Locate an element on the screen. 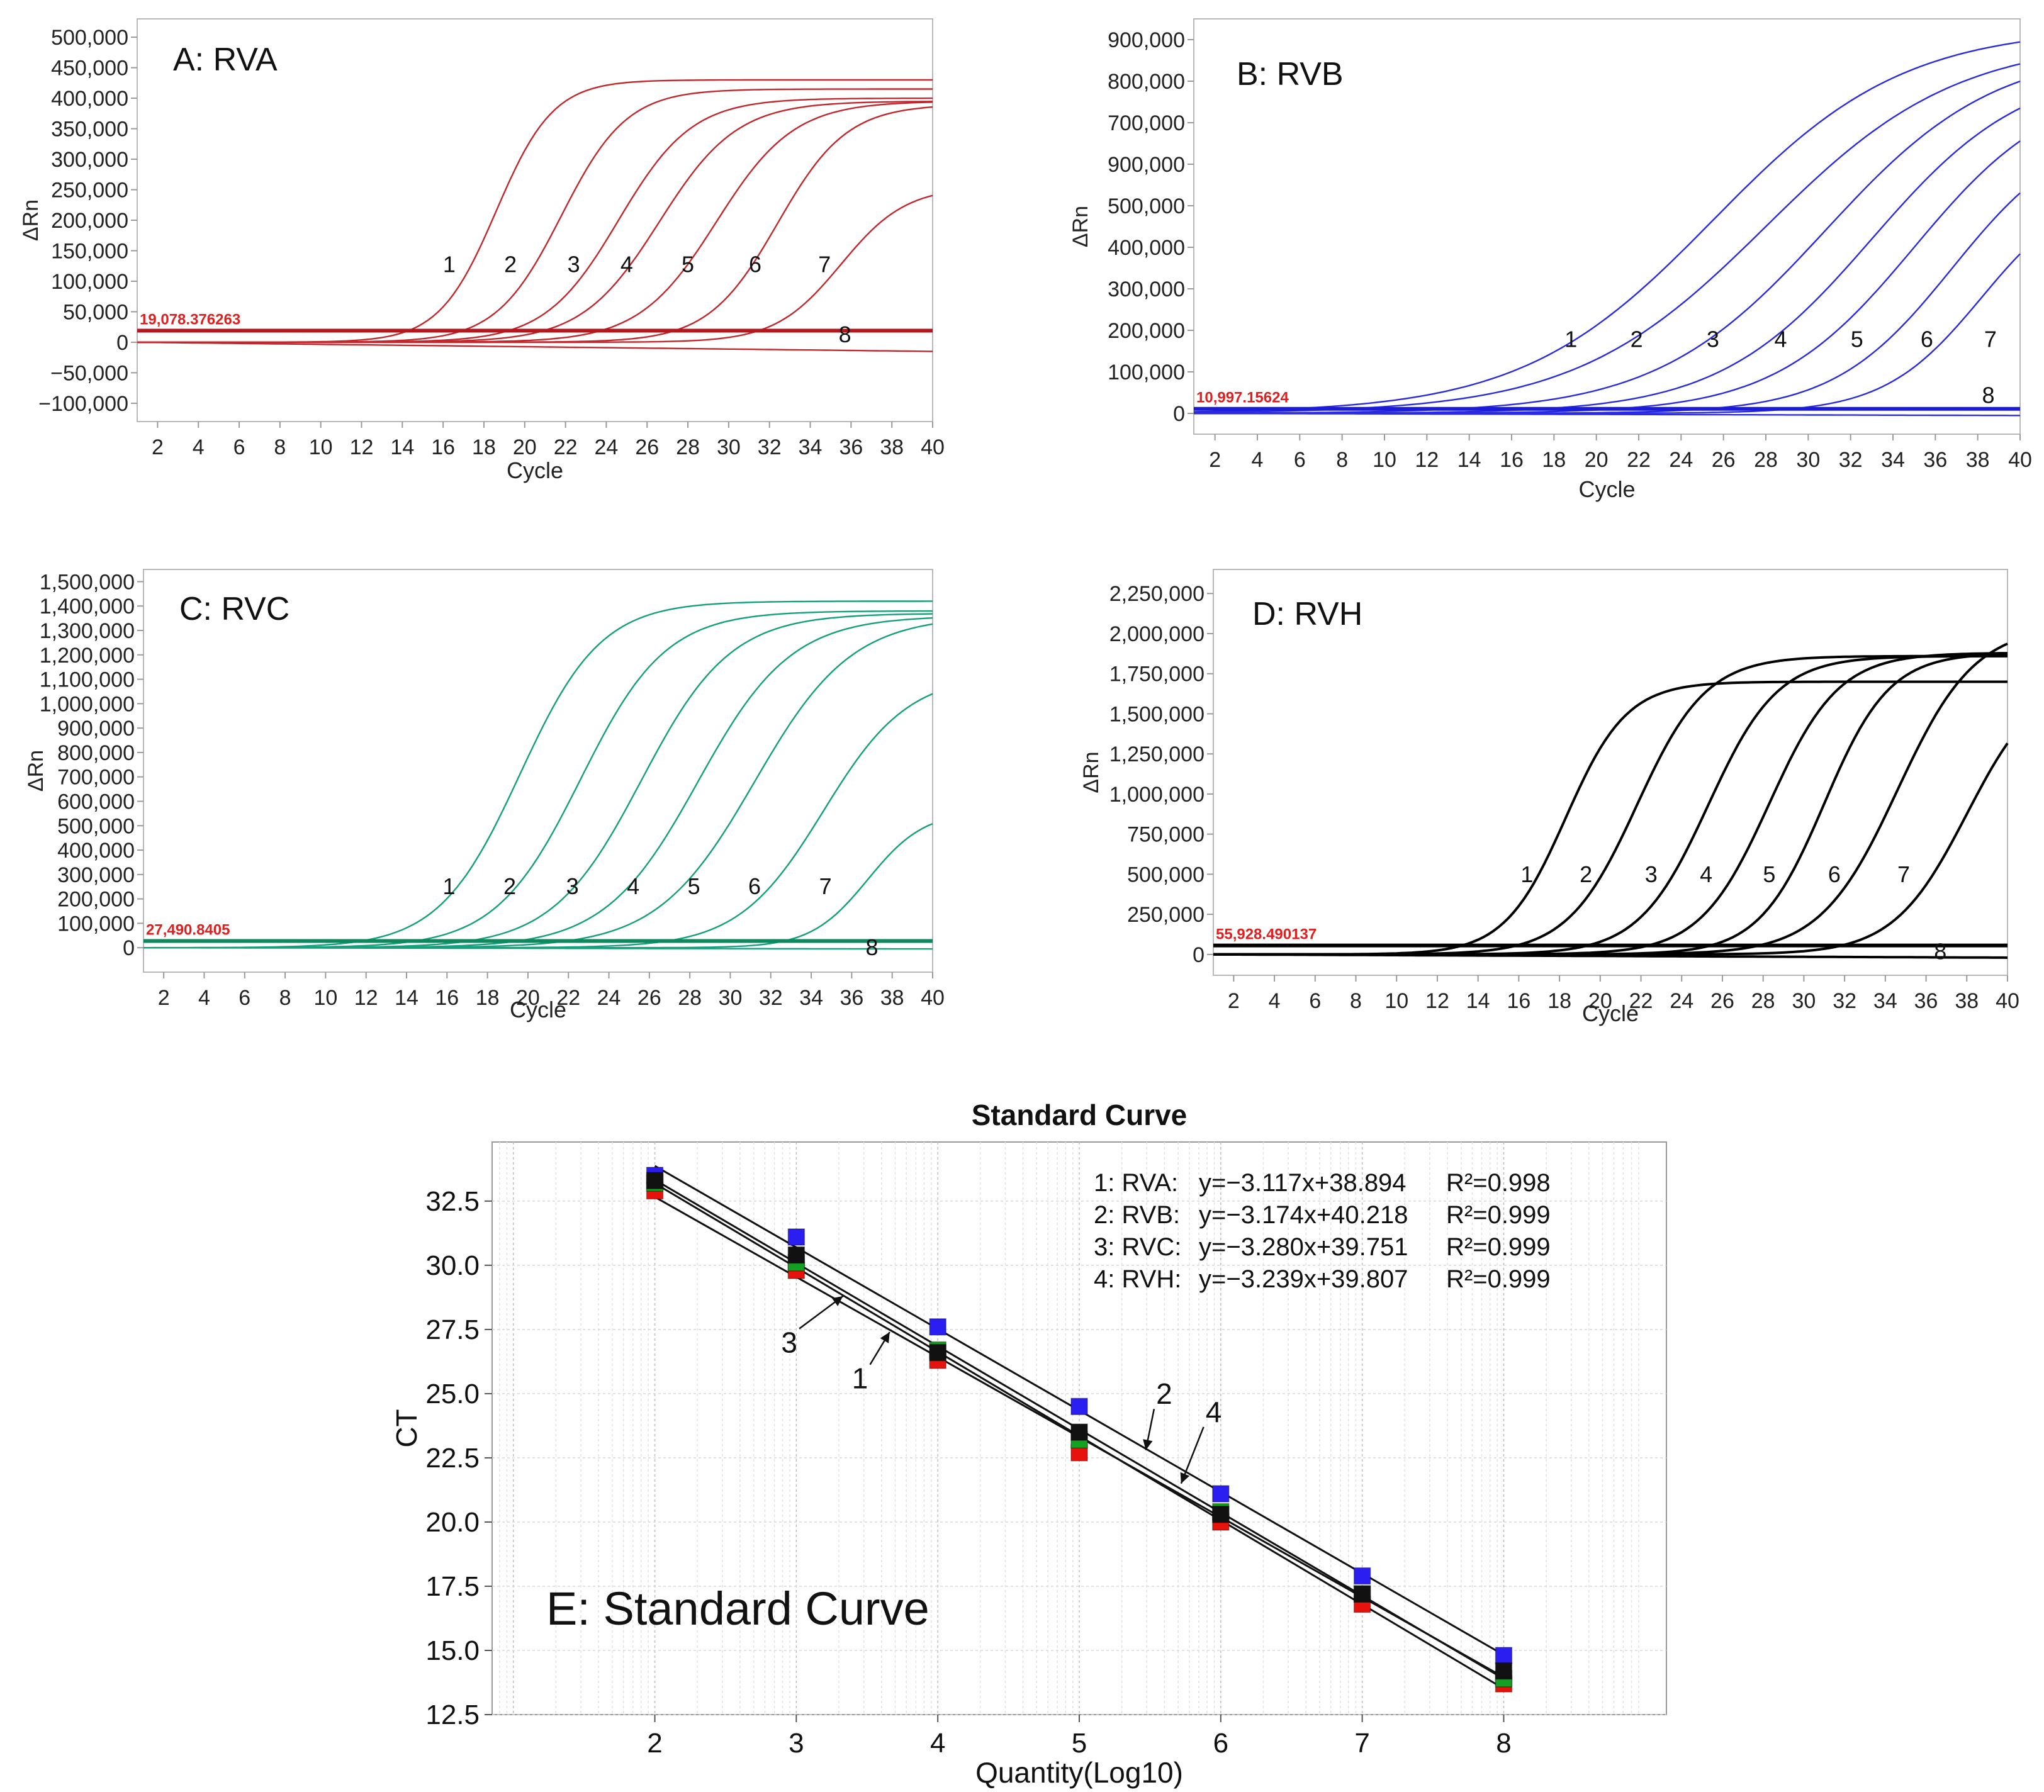  y-tick-label: 100,000 is located at coordinates (96, 924).